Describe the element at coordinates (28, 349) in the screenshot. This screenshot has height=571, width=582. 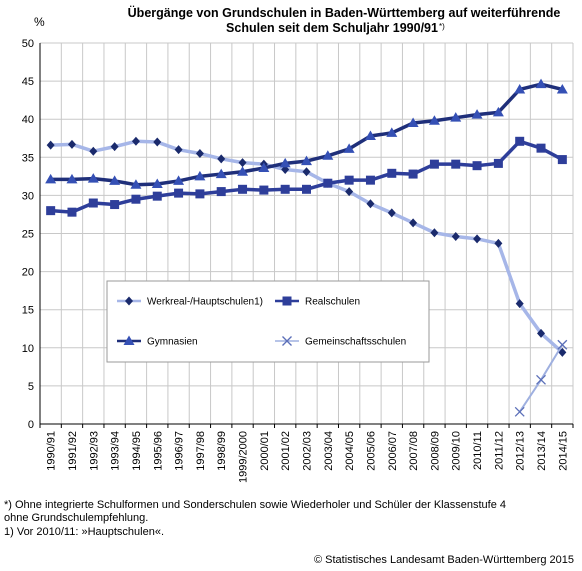
I see `y-tick-label: 10` at that location.